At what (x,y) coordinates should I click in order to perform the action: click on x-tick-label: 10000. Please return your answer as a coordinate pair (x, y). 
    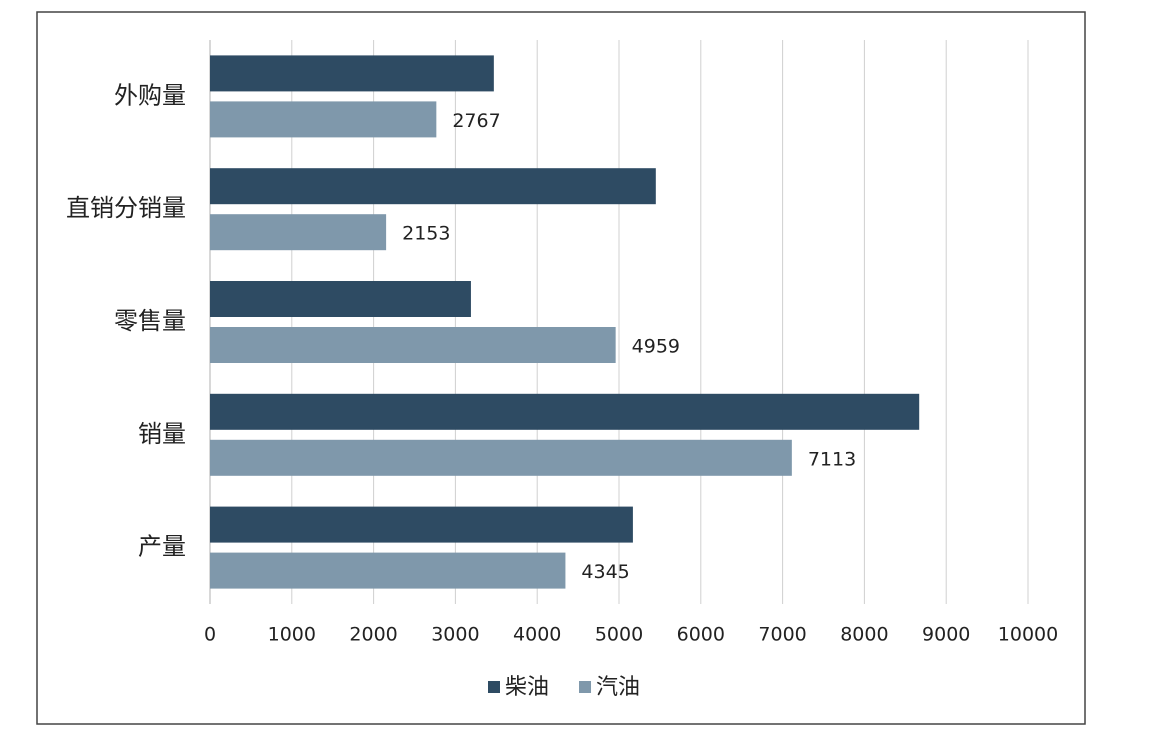
    Looking at the image, I should click on (1028, 635).